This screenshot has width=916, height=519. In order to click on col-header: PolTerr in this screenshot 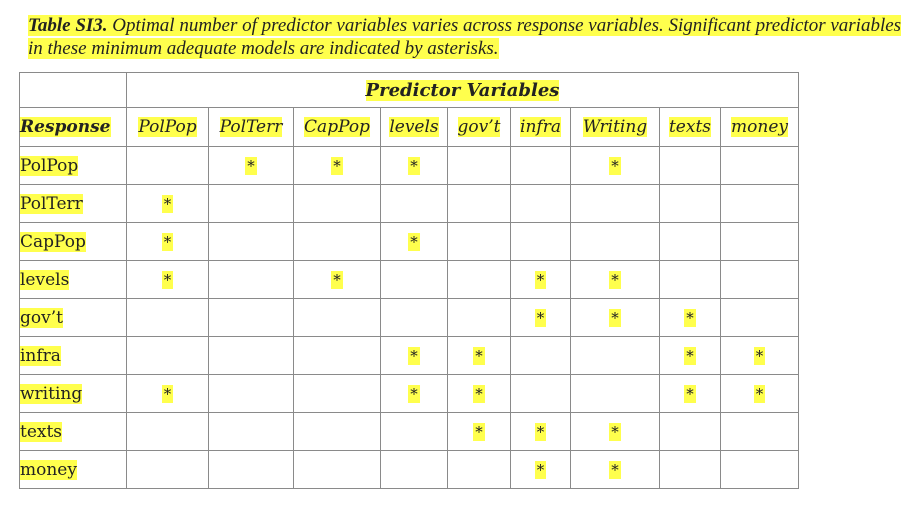, I will do `click(251, 127)`.